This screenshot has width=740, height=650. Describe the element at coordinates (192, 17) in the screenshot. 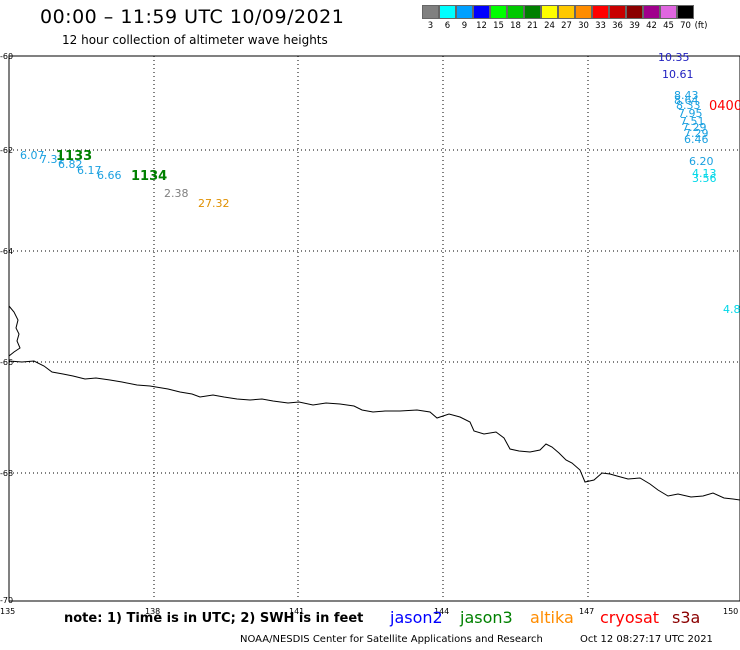

I see `page-title: 00:00 – 11:59 UTC 10/09/2021` at that location.